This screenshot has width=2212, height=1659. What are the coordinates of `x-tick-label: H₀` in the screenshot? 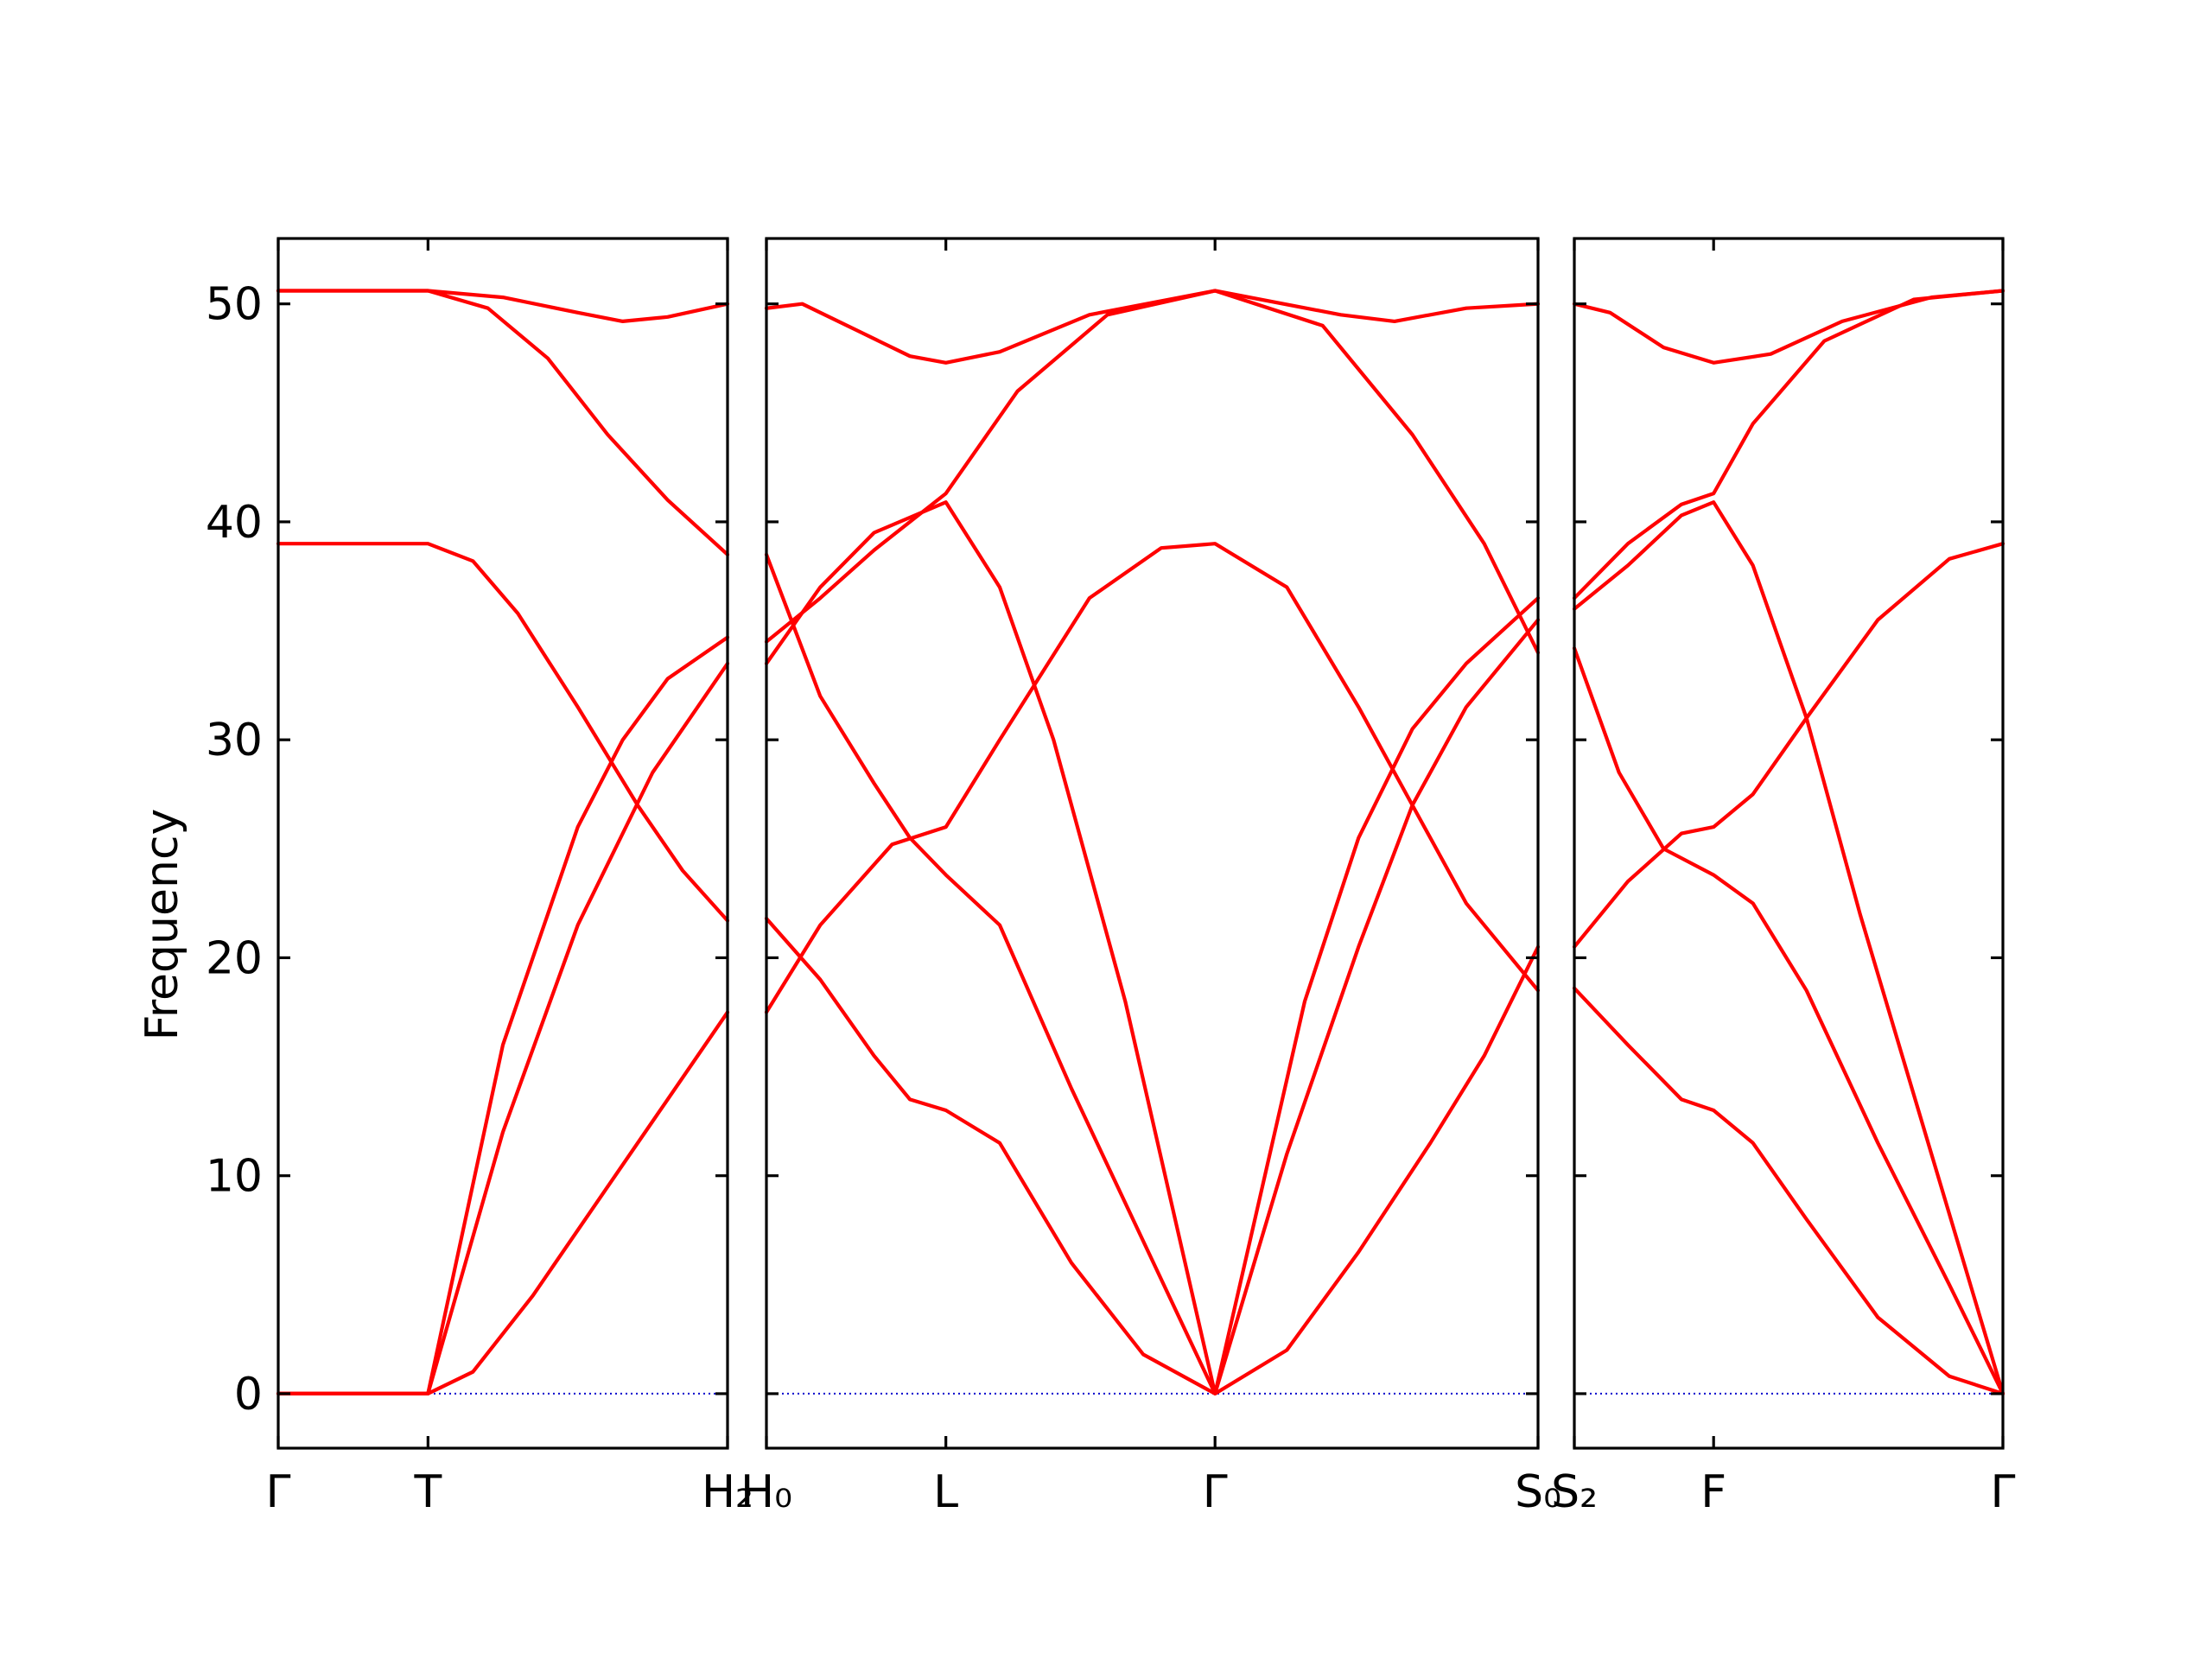 It's located at (766, 1492).